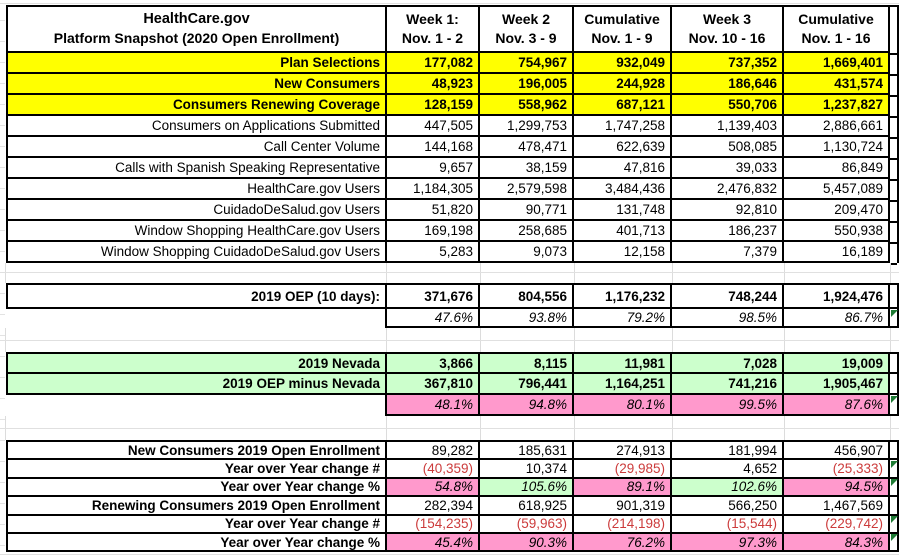  What do you see at coordinates (728, 252) in the screenshot?
I see `cell: 7,379` at bounding box center [728, 252].